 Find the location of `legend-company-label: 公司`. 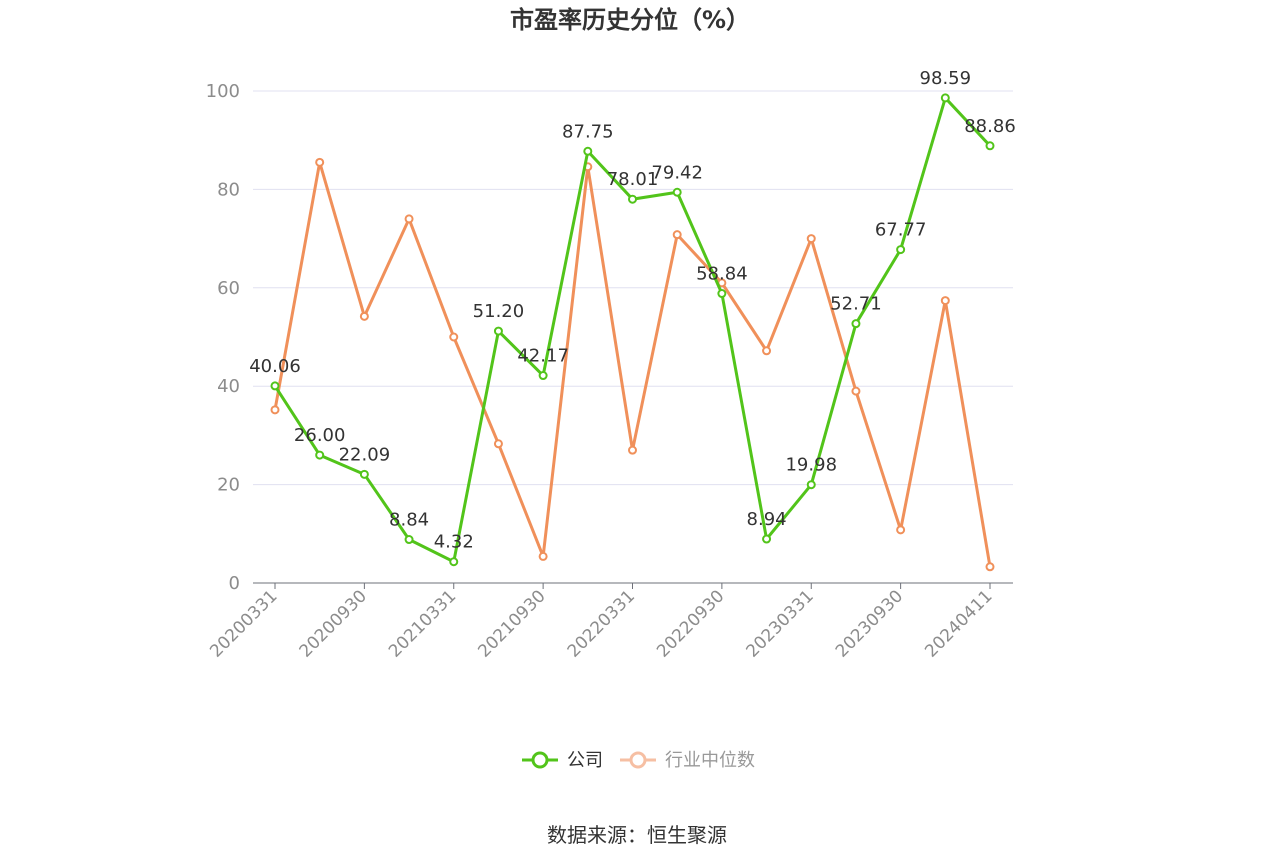

legend-company-label: 公司 is located at coordinates (585, 760).